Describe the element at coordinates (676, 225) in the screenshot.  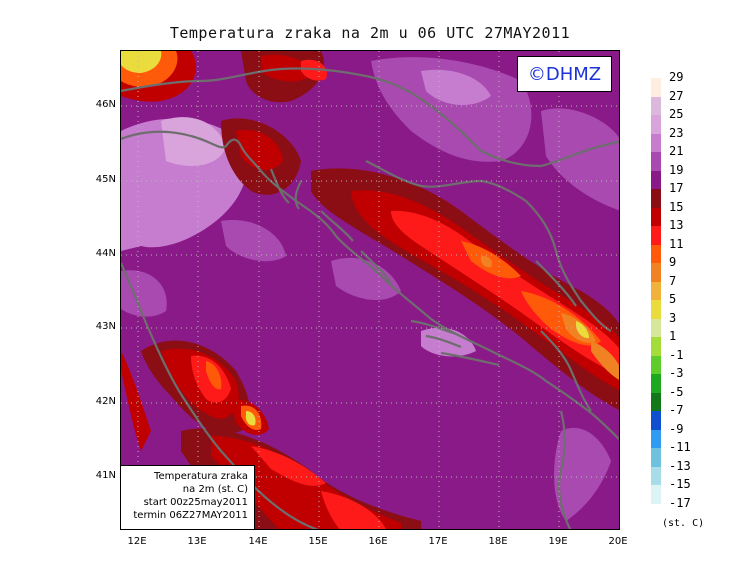
I see `legend-label: 13` at that location.